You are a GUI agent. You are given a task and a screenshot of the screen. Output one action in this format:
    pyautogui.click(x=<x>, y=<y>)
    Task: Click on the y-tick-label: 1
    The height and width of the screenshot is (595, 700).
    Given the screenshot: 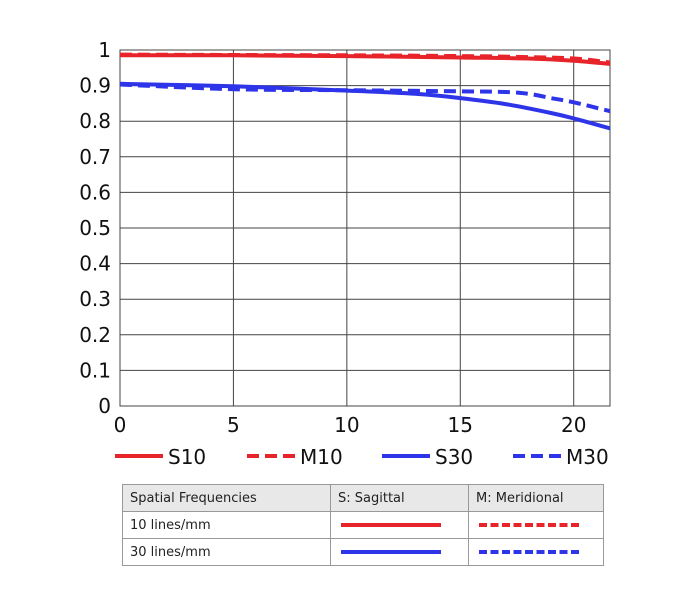 What is the action you would take?
    pyautogui.click(x=104, y=50)
    